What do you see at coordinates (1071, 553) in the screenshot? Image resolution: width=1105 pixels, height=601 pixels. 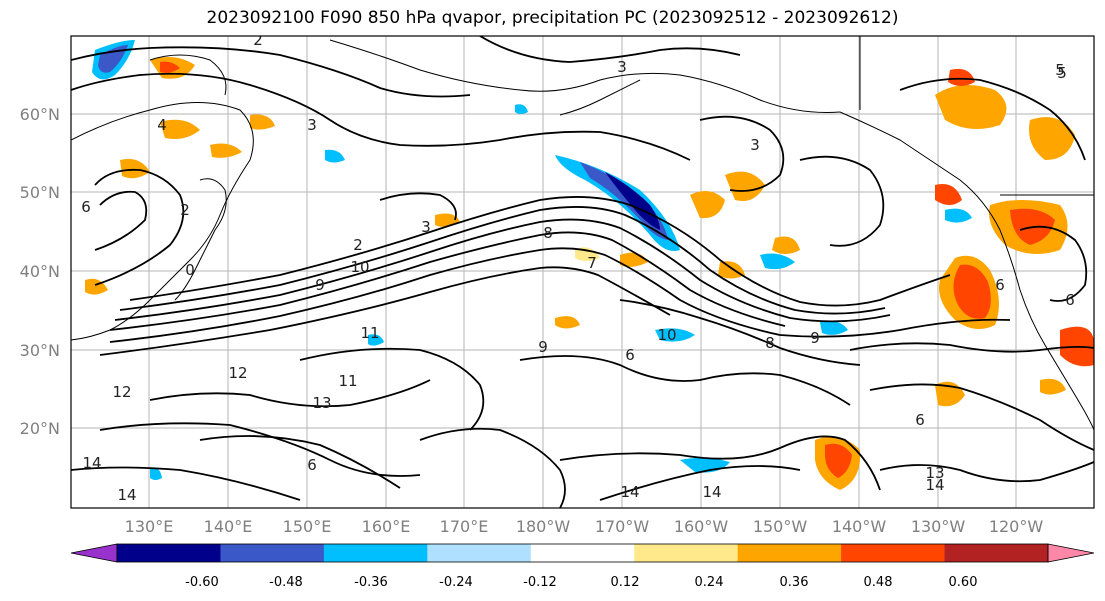 I see `colorbar-extend-max` at bounding box center [1071, 553].